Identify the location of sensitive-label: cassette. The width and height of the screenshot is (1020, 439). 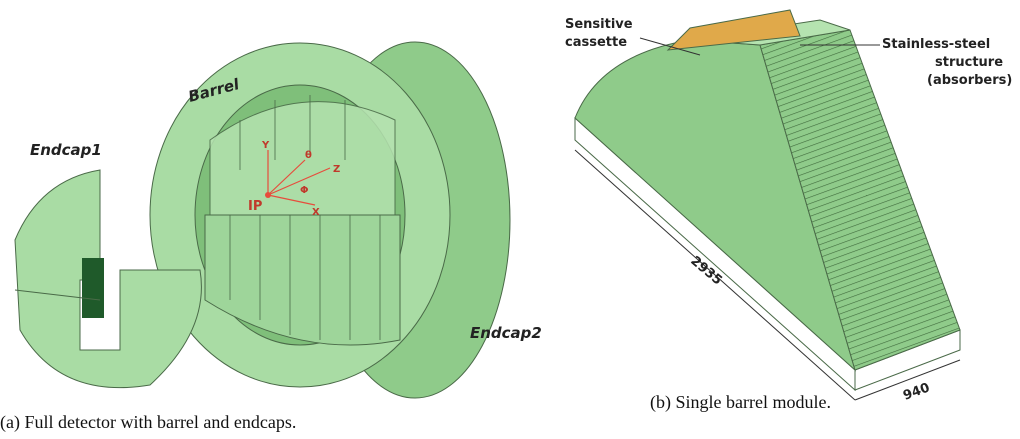
(596, 42).